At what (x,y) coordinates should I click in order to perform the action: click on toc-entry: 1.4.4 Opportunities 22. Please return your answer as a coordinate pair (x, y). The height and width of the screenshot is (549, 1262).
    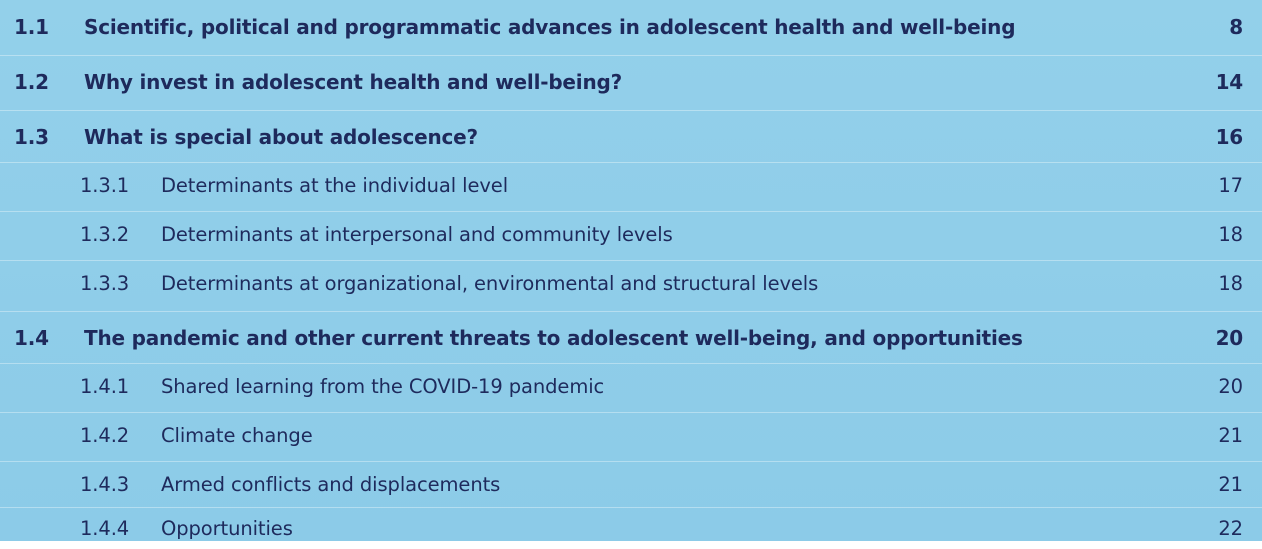
    Looking at the image, I should click on (631, 529).